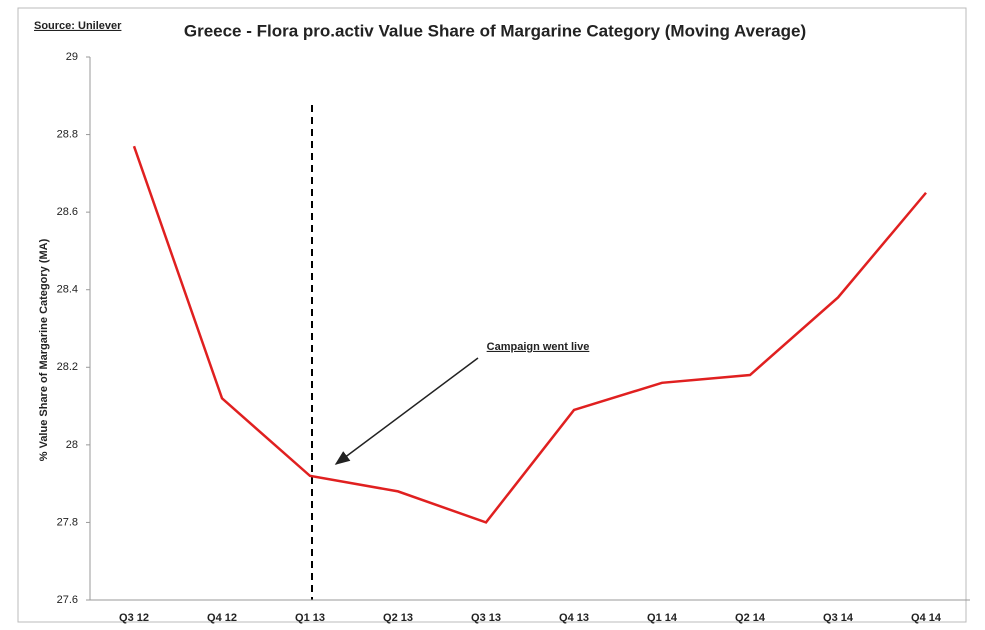  Describe the element at coordinates (486, 618) in the screenshot. I see `x-tick-label: Q3 13` at that location.